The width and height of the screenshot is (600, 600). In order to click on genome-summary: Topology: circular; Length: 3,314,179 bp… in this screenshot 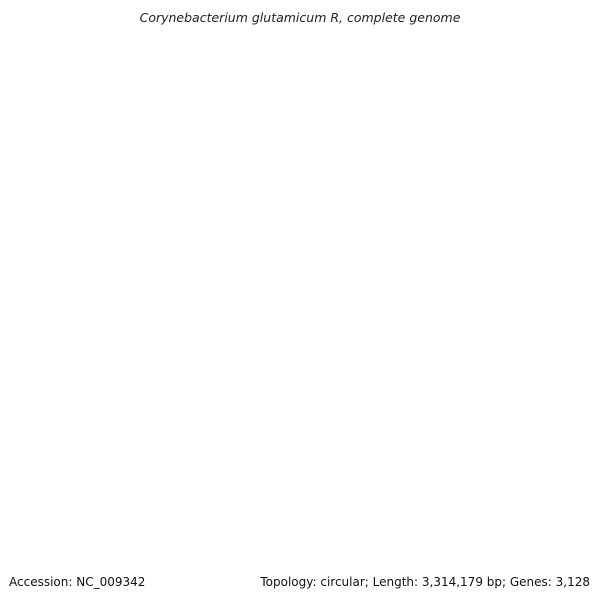, I will do `click(425, 582)`.